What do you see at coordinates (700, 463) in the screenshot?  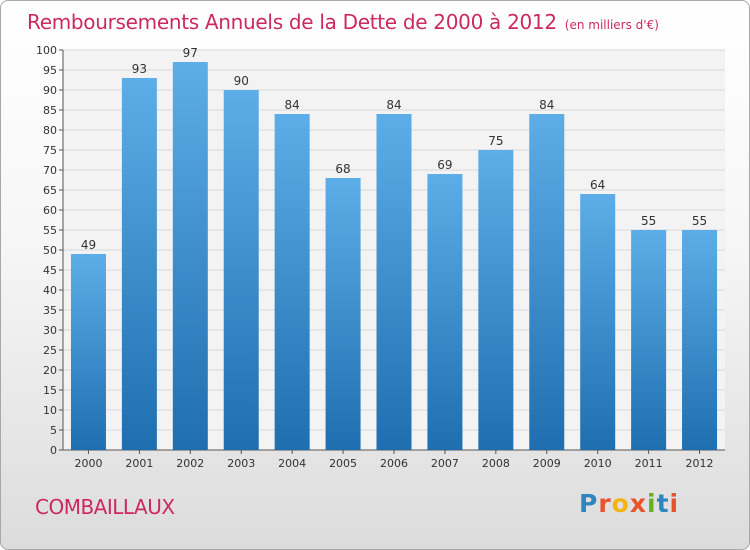 I see `x-tick-label: 2012` at bounding box center [700, 463].